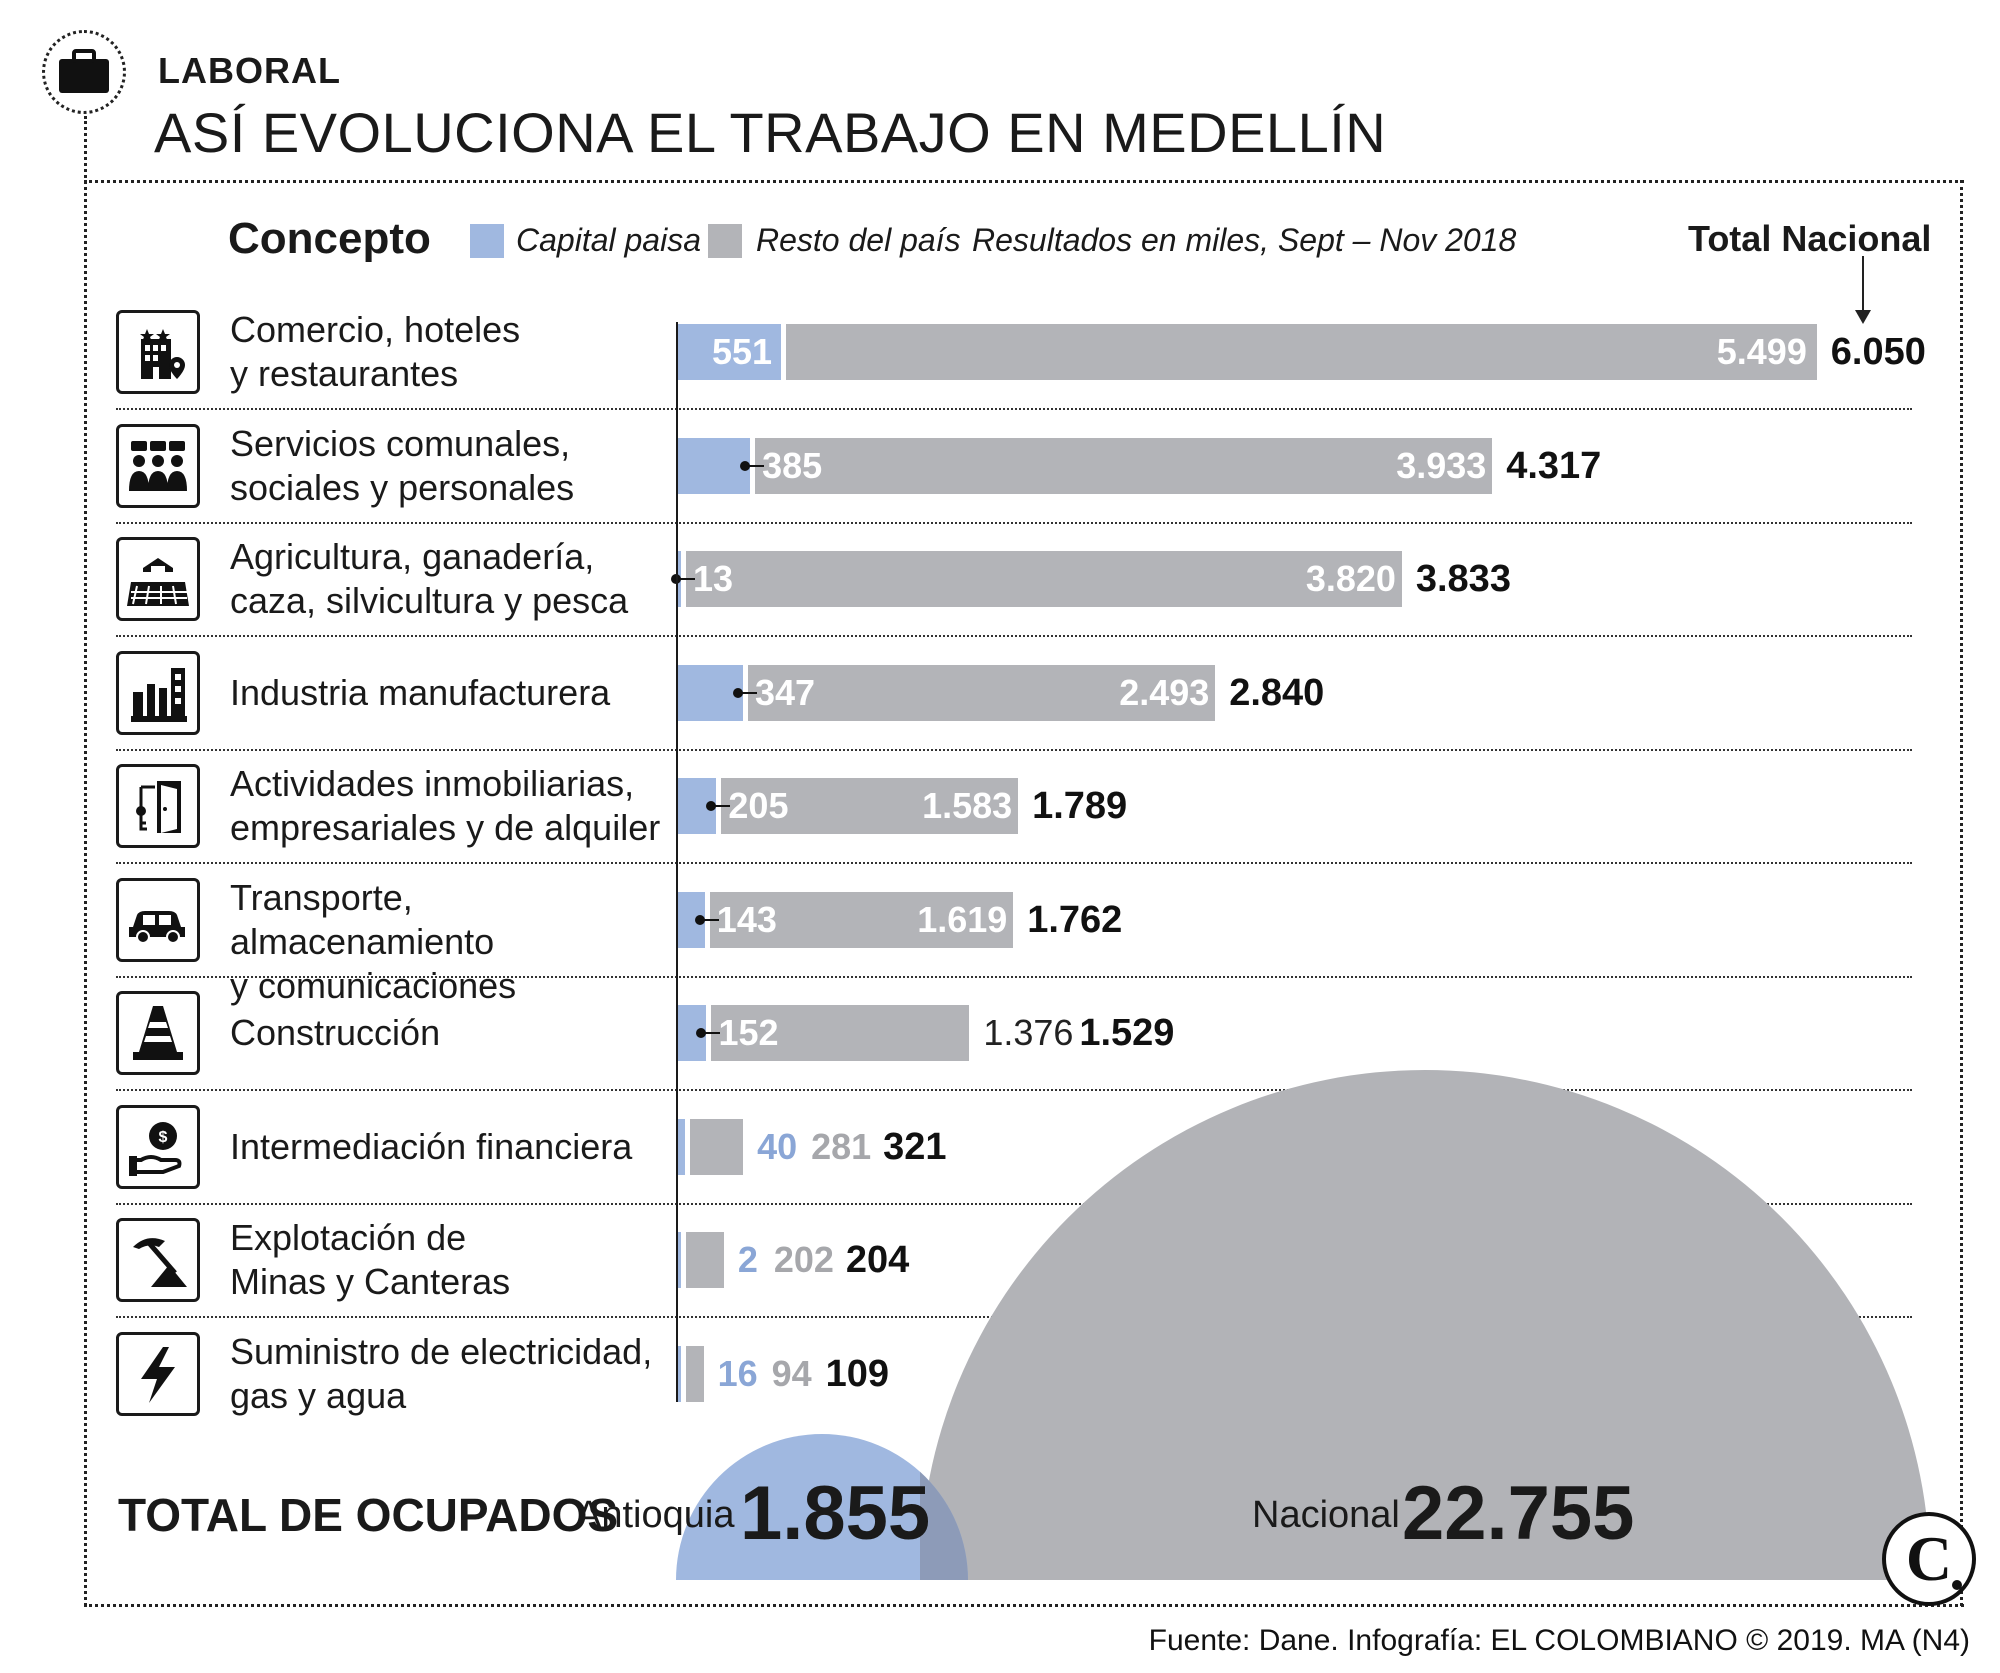 This screenshot has width=2000, height=1673. I want to click on category-label-line: Intermediación financiera, so click(431, 1146).